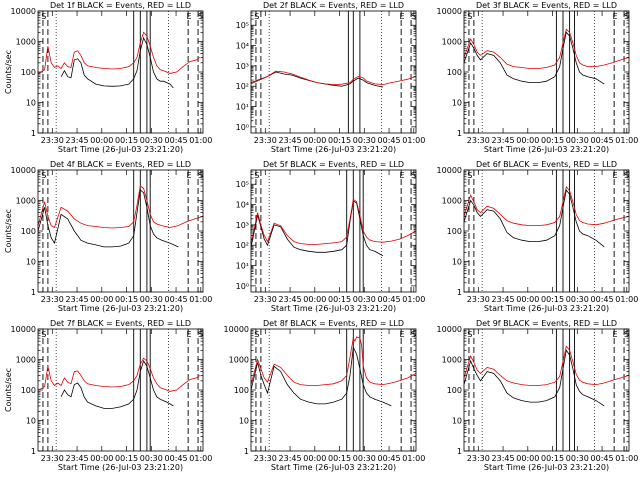  What do you see at coordinates (242, 86) in the screenshot?
I see `y-tick-label: 10²` at bounding box center [242, 86].